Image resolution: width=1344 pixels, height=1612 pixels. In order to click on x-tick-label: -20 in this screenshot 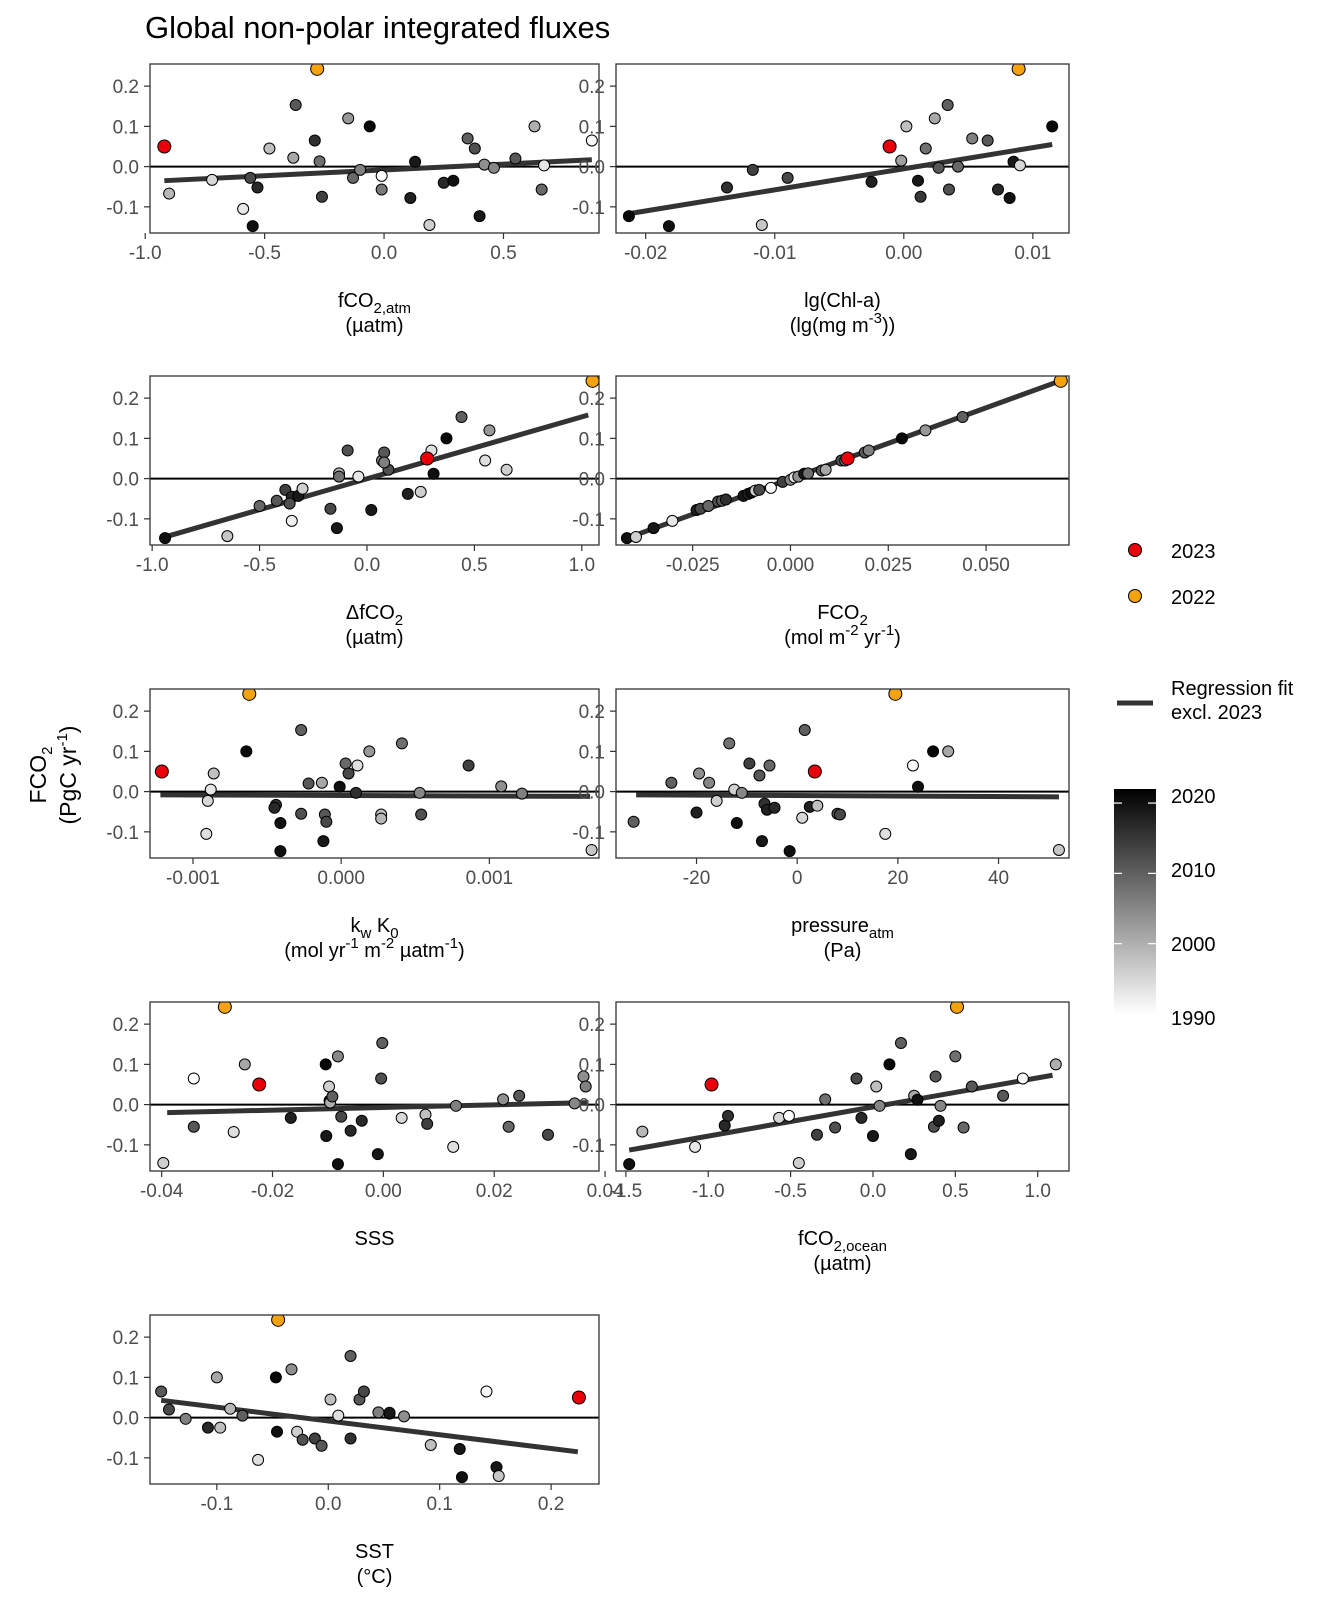, I will do `click(696, 878)`.